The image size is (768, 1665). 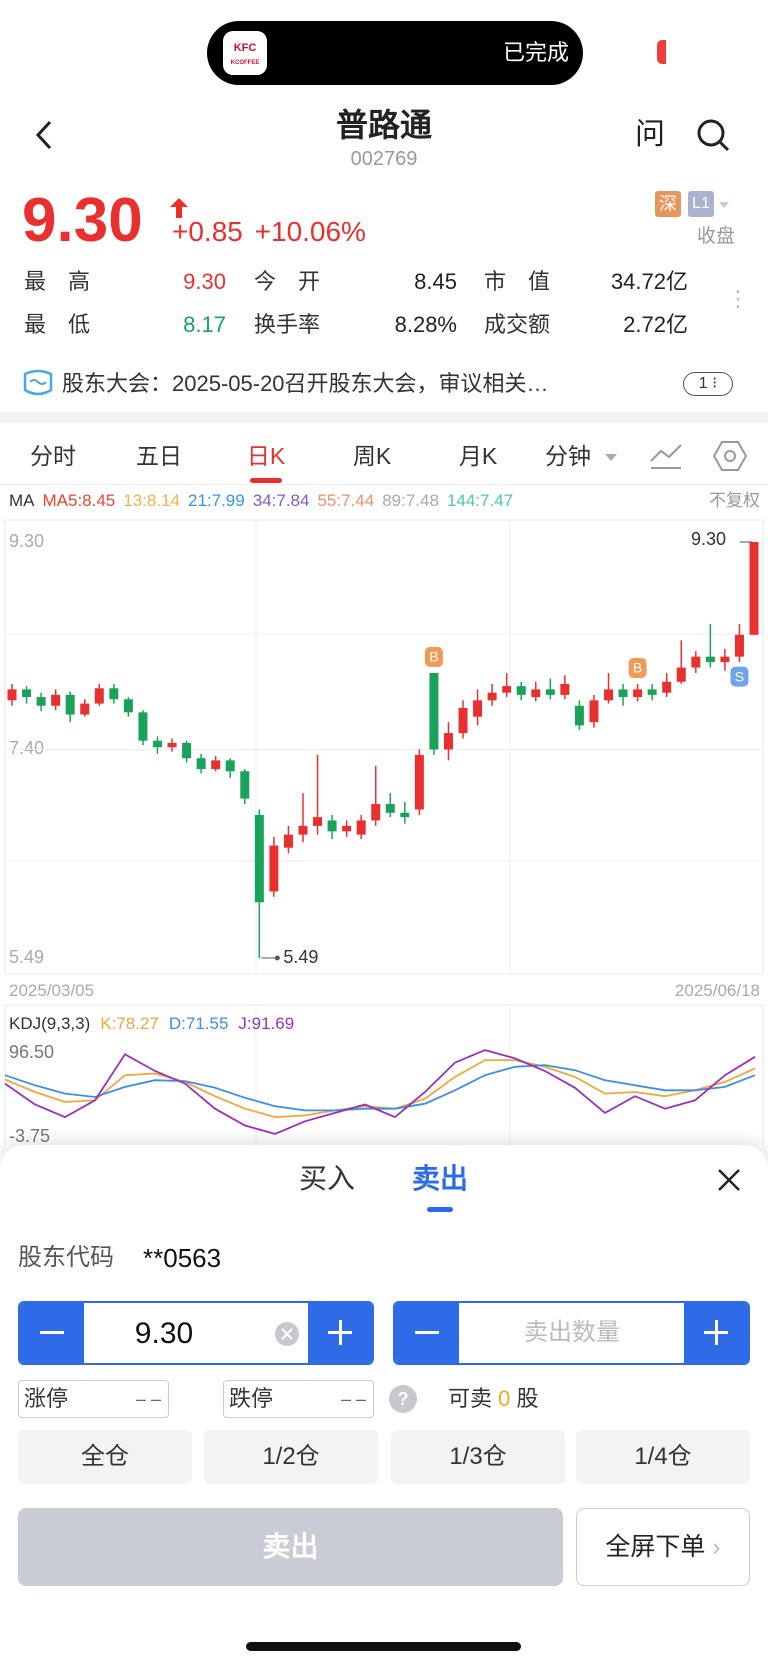 I want to click on qty-input: 卖出数量, so click(x=571, y=1333).